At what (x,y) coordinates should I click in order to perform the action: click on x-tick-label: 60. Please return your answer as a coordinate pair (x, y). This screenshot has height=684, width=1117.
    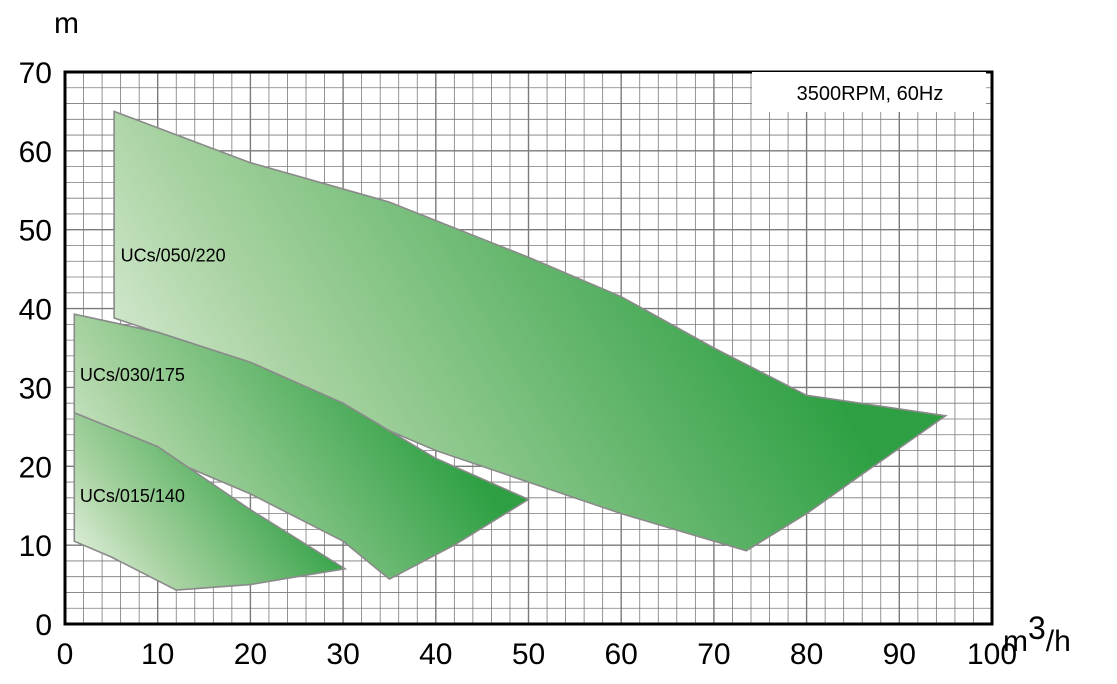
    Looking at the image, I should click on (621, 654).